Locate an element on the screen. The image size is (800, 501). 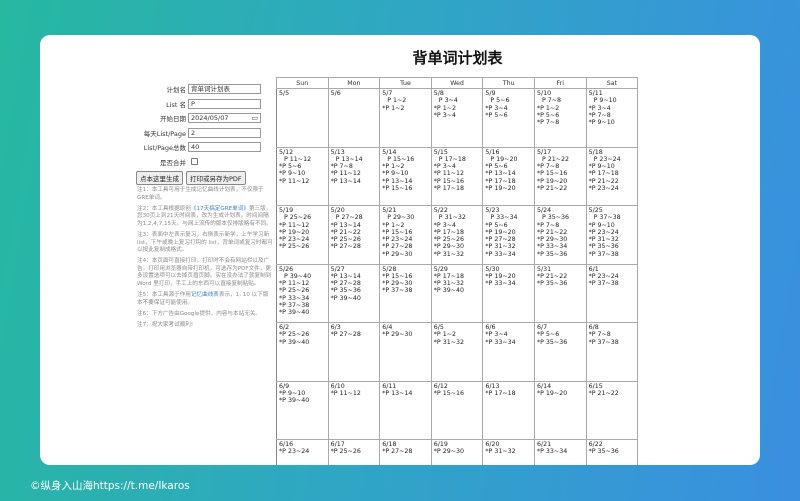
day-date: 6/12 is located at coordinates (440, 386).